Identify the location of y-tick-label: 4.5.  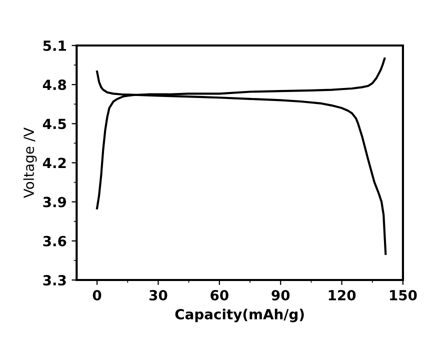
(54, 124).